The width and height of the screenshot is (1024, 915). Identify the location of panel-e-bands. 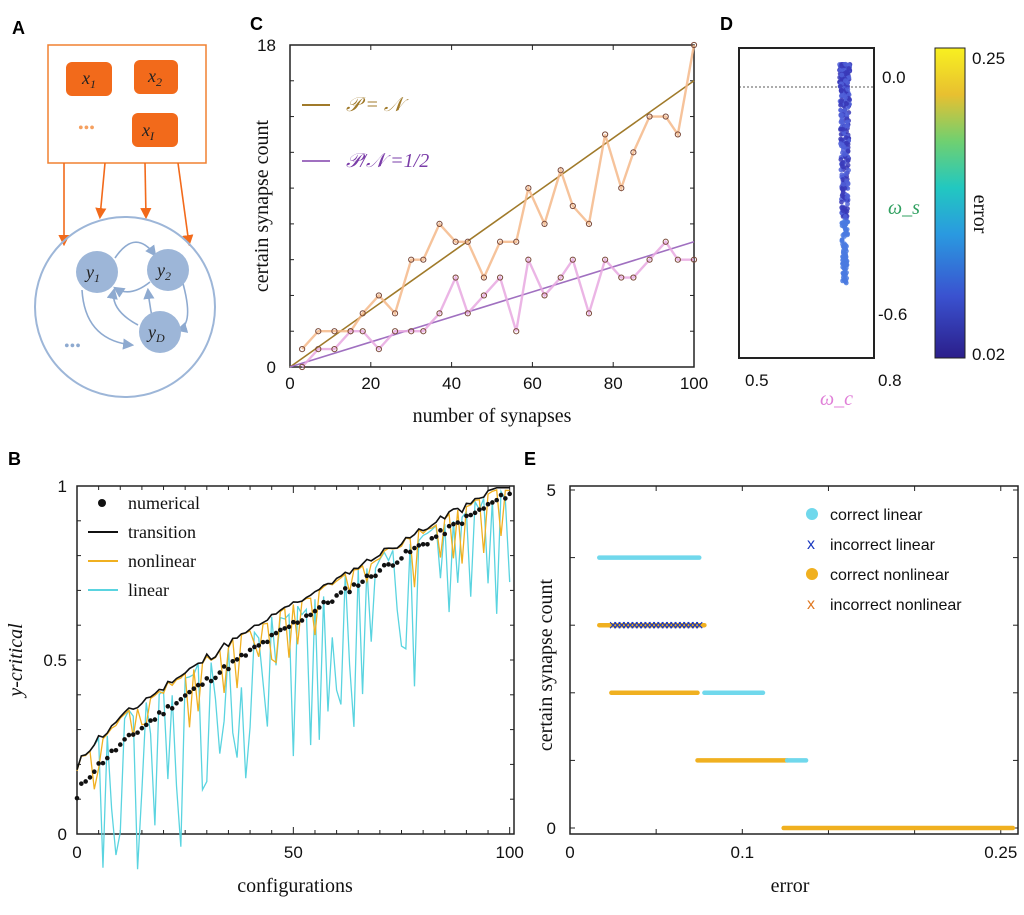
(806, 693).